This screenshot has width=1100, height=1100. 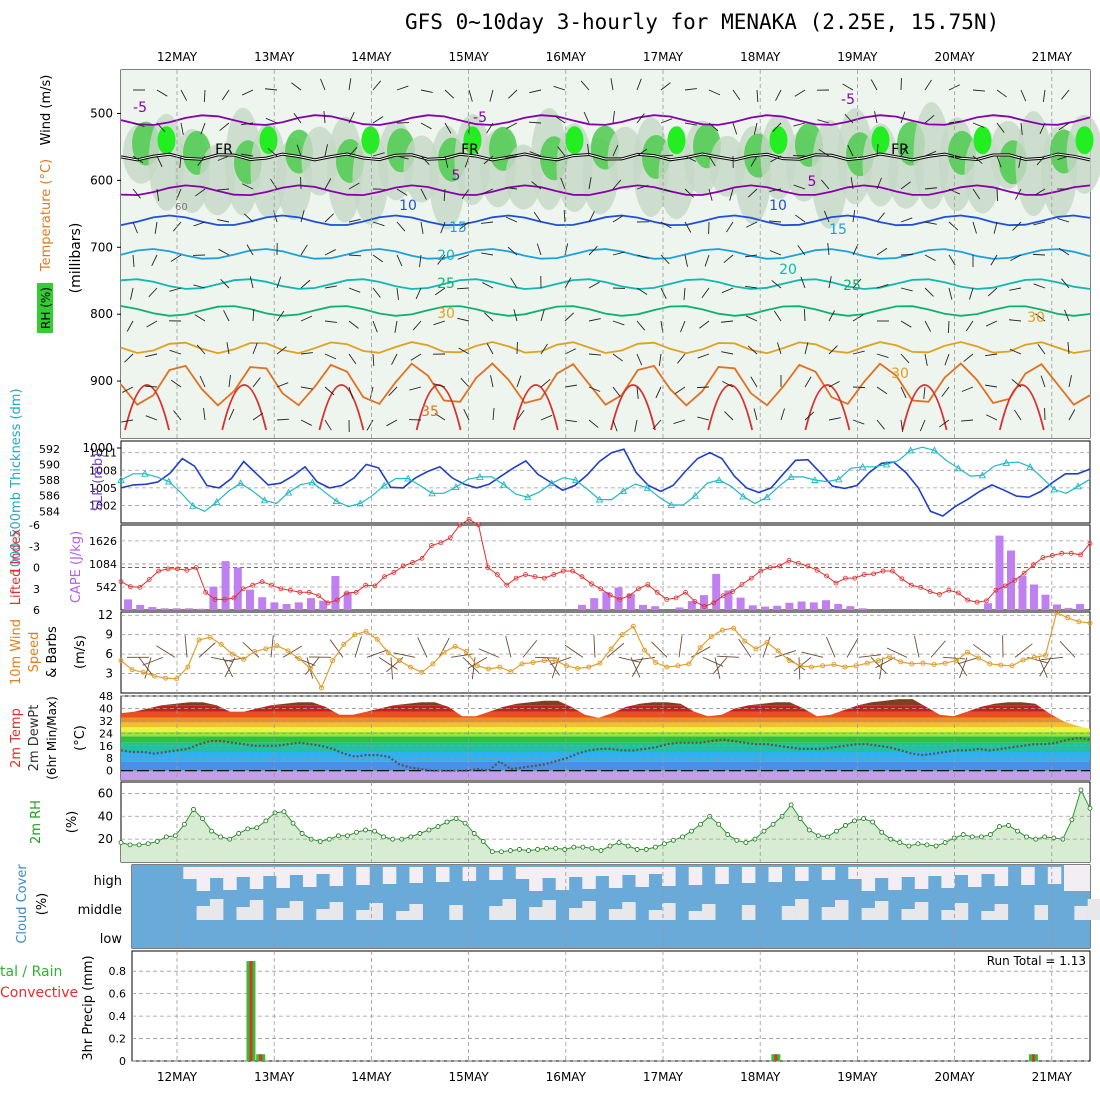 What do you see at coordinates (1052, 57) in the screenshot?
I see `date-label-top: 21MAY` at bounding box center [1052, 57].